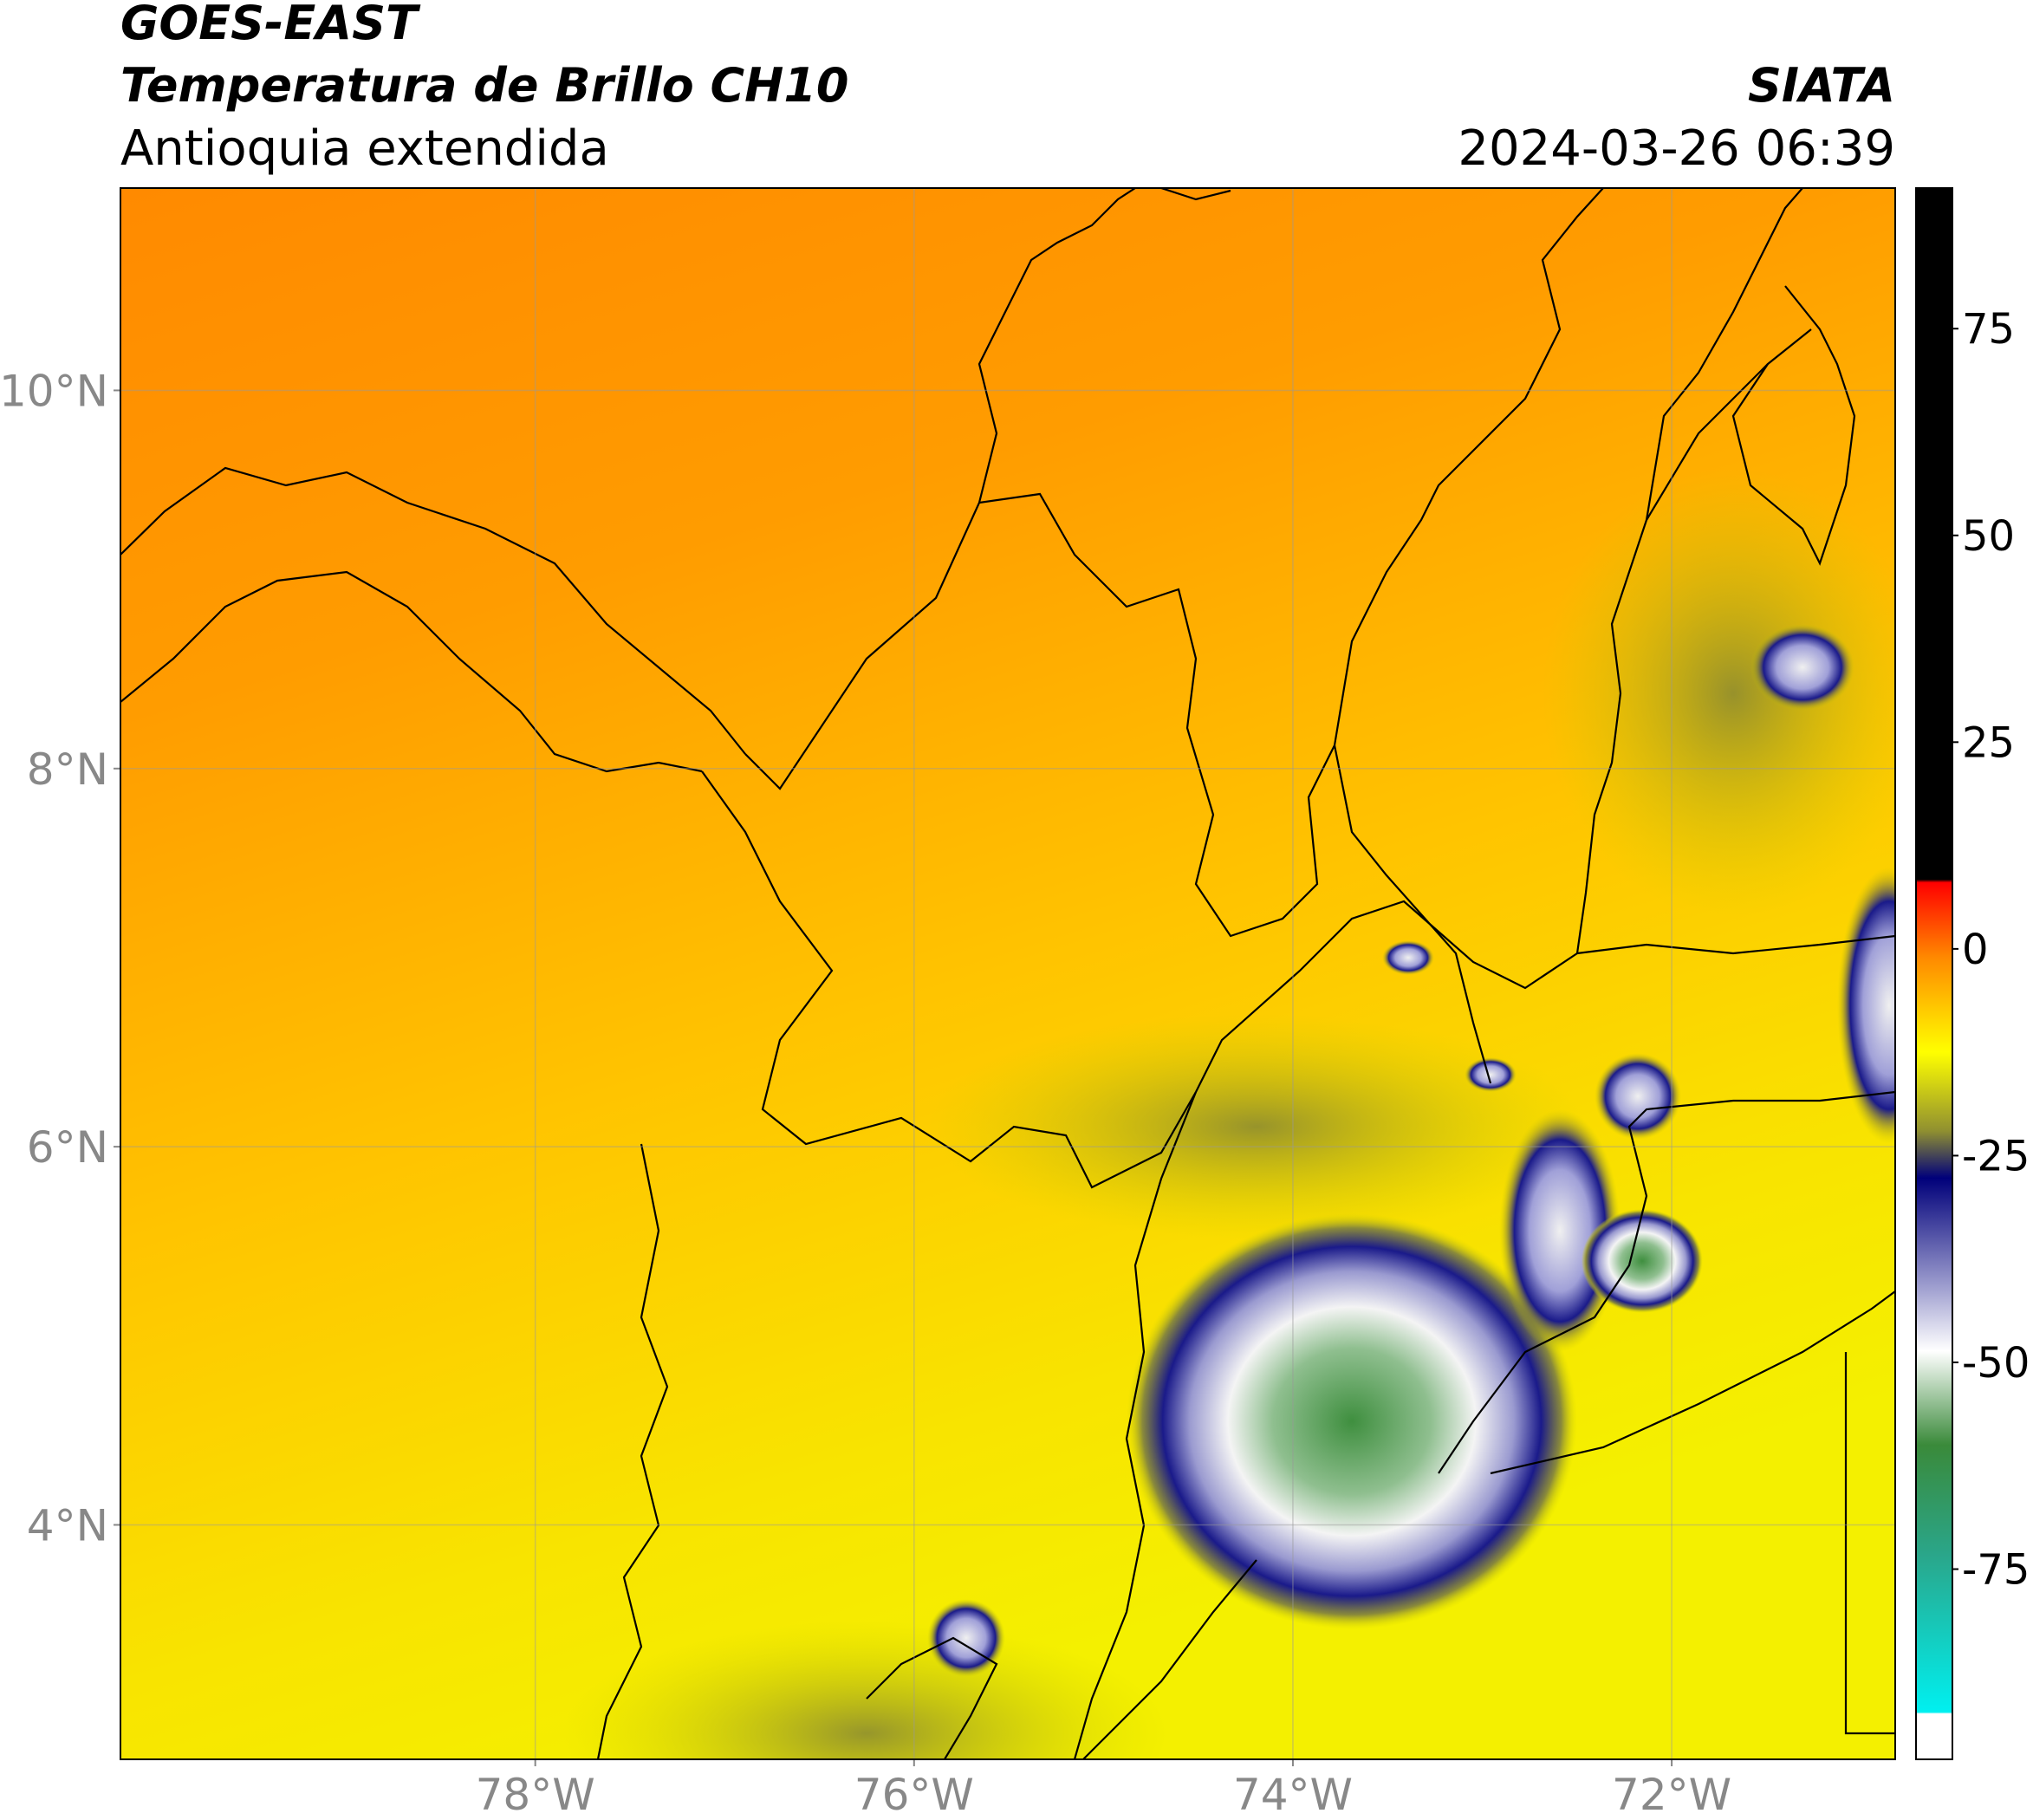 This screenshot has height=1820, width=2033. Describe the element at coordinates (1676, 148) in the screenshot. I see `datetime: 2024-03-26 06:39` at that location.